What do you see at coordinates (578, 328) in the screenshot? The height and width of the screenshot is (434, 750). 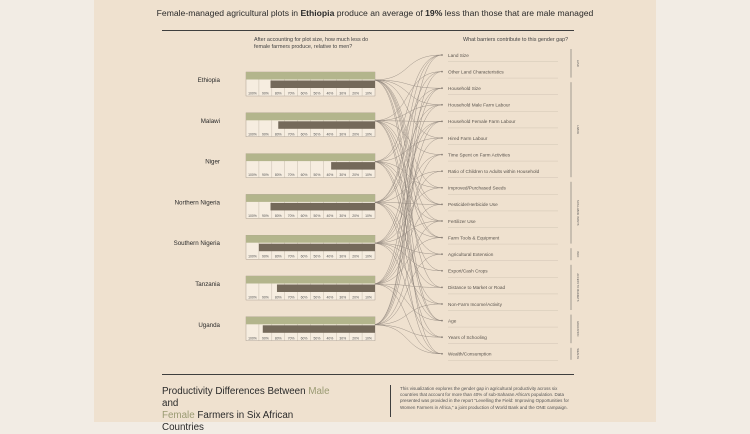 I see `group-label: EDUCATION` at bounding box center [578, 328].